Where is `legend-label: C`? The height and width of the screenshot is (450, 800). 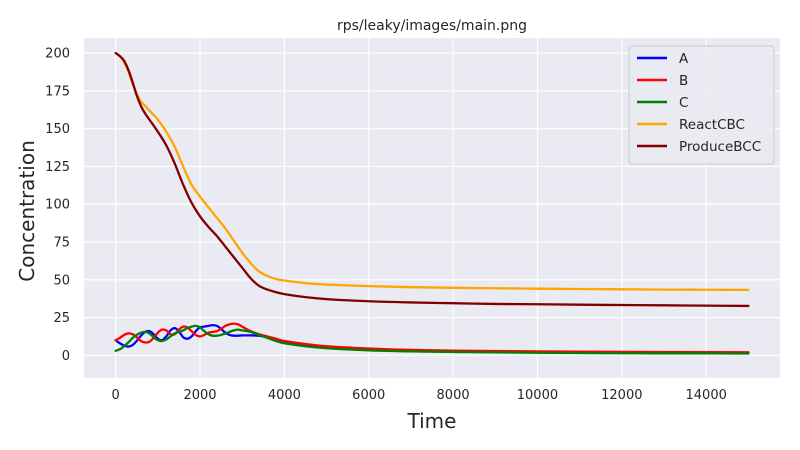 legend-label: C is located at coordinates (683, 103).